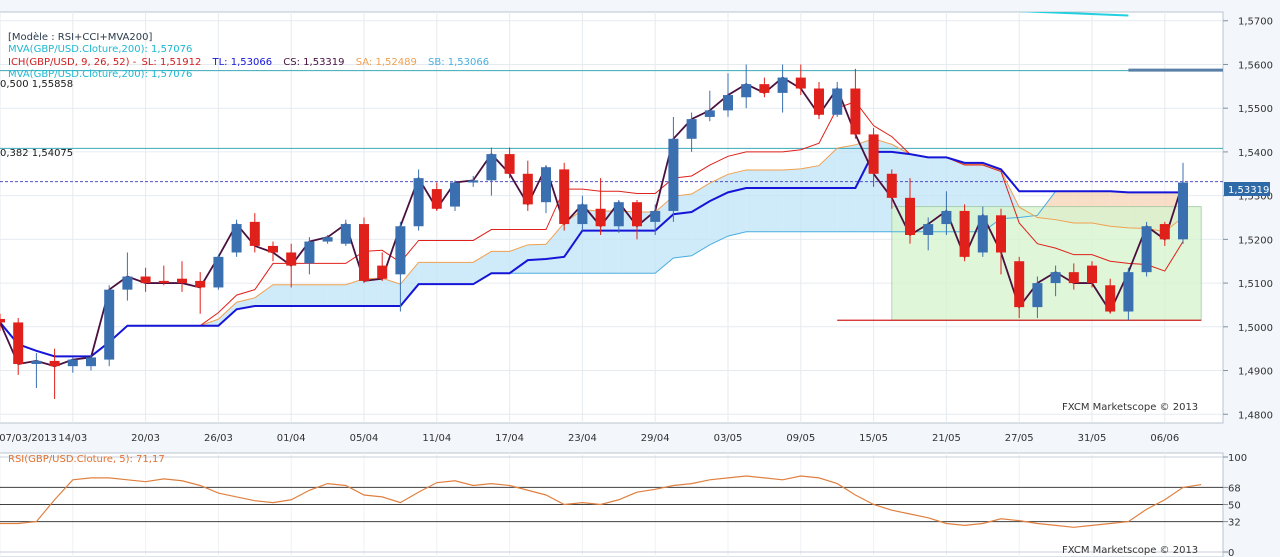  Describe the element at coordinates (1046, 263) in the screenshot. I see `green-zone` at that location.